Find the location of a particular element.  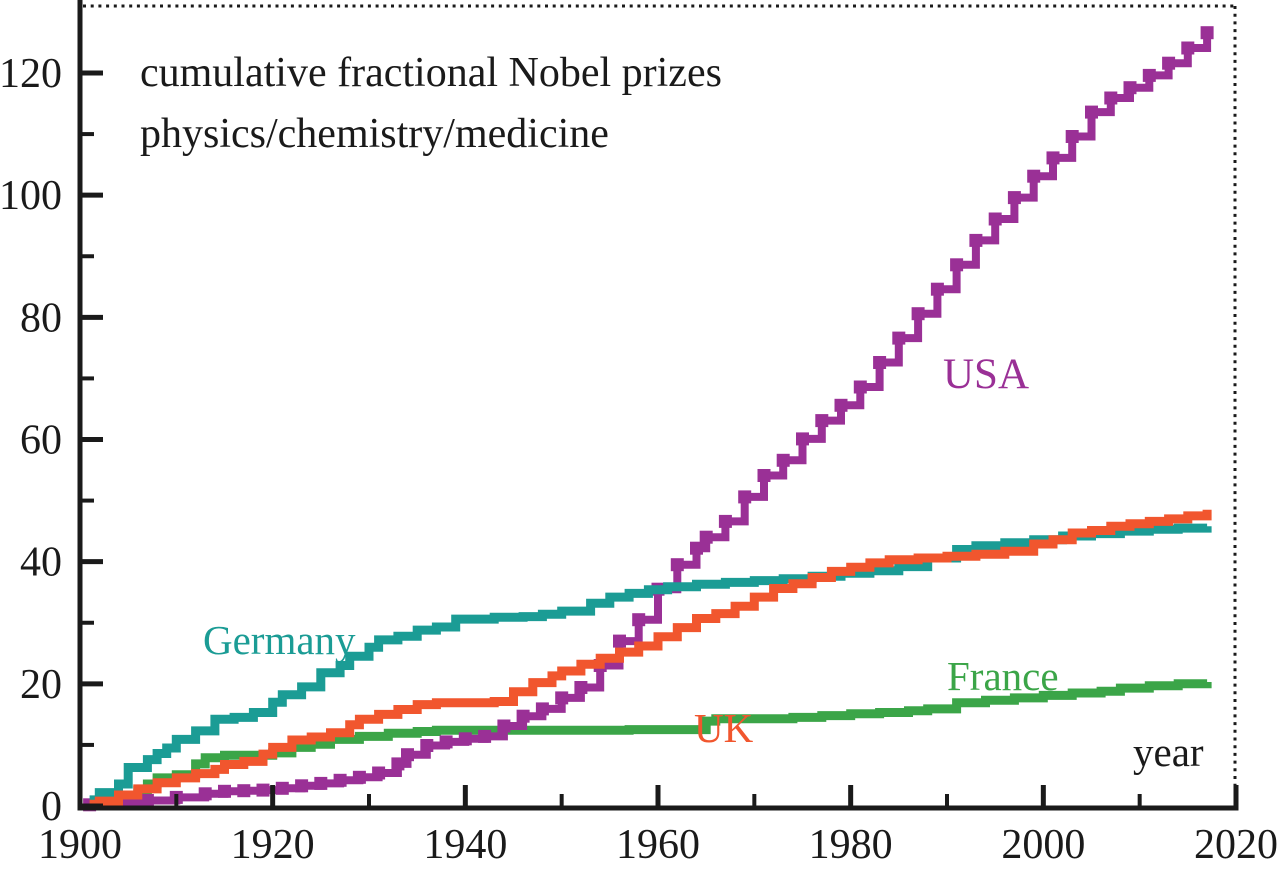

y-tick-label-0: 0 is located at coordinates (51, 807).